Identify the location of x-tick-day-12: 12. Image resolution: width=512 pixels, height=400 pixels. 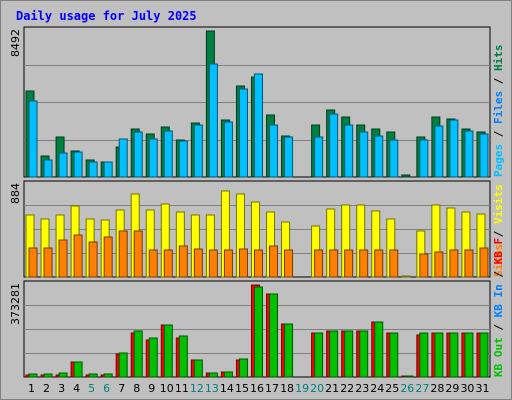
(197, 388).